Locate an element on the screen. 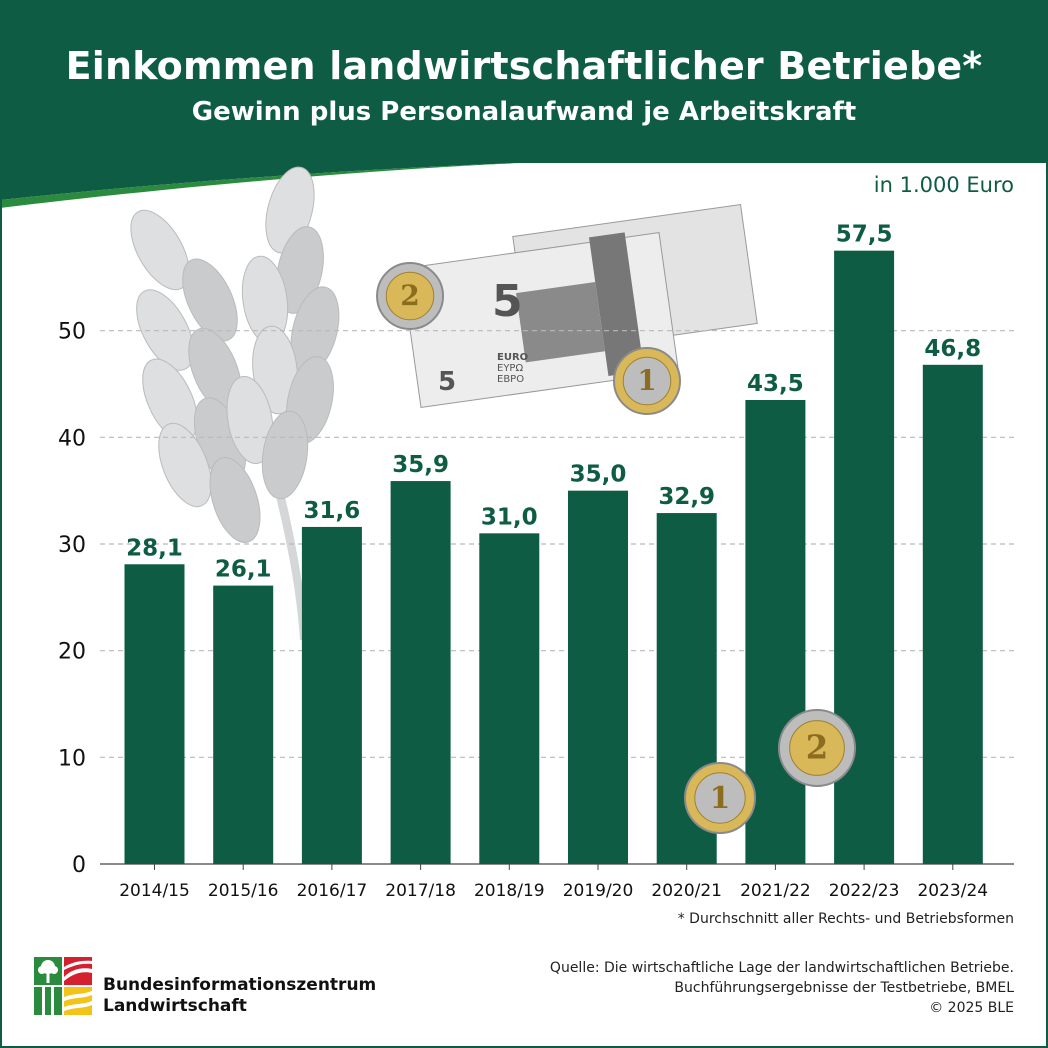 The image size is (1048, 1048). coin-1-euro-top: 1 is located at coordinates (647, 381).